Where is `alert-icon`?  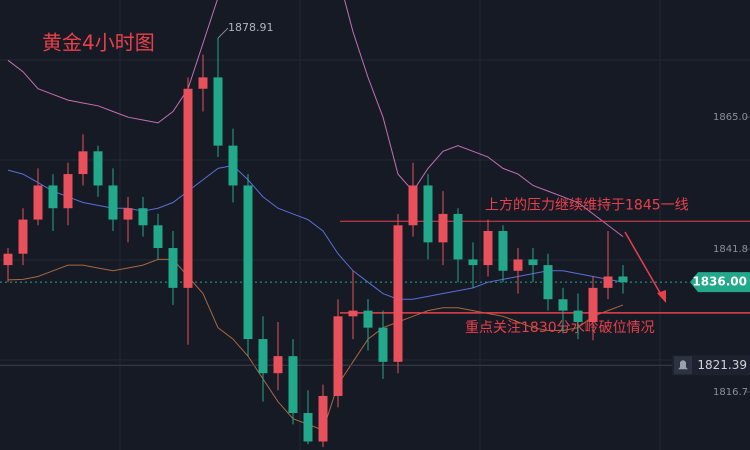 alert-icon is located at coordinates (683, 365).